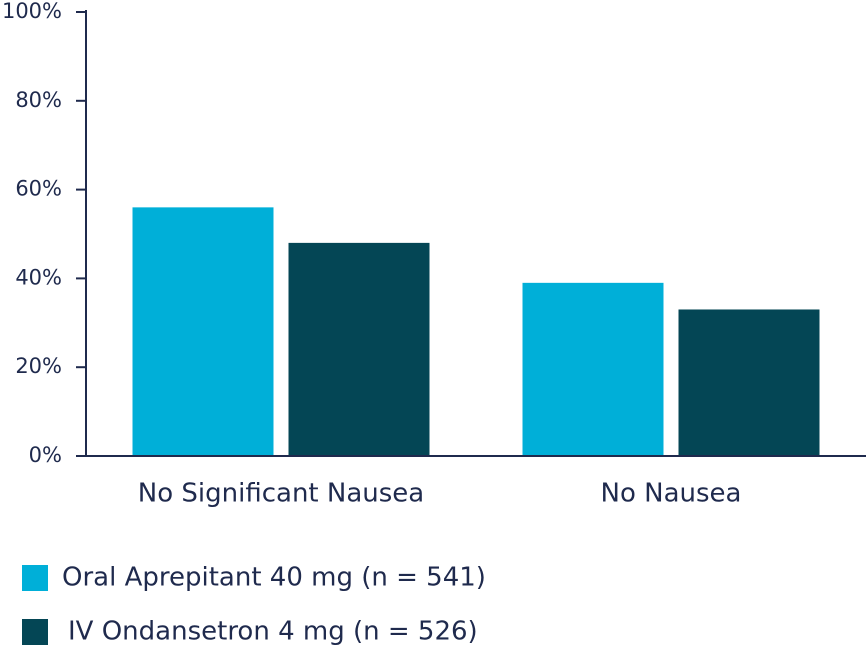 Image resolution: width=866 pixels, height=654 pixels. What do you see at coordinates (32, 11) in the screenshot?
I see `y-tick-label: 100%` at bounding box center [32, 11].